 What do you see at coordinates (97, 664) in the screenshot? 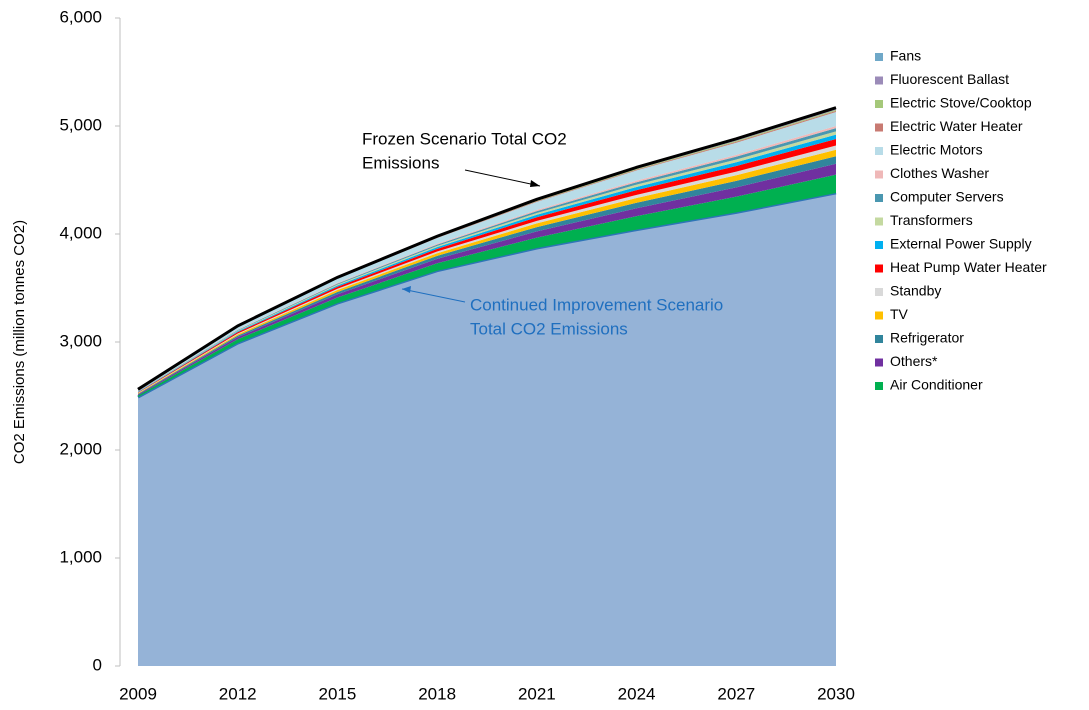
I see `y-tick-label: 0` at bounding box center [97, 664].